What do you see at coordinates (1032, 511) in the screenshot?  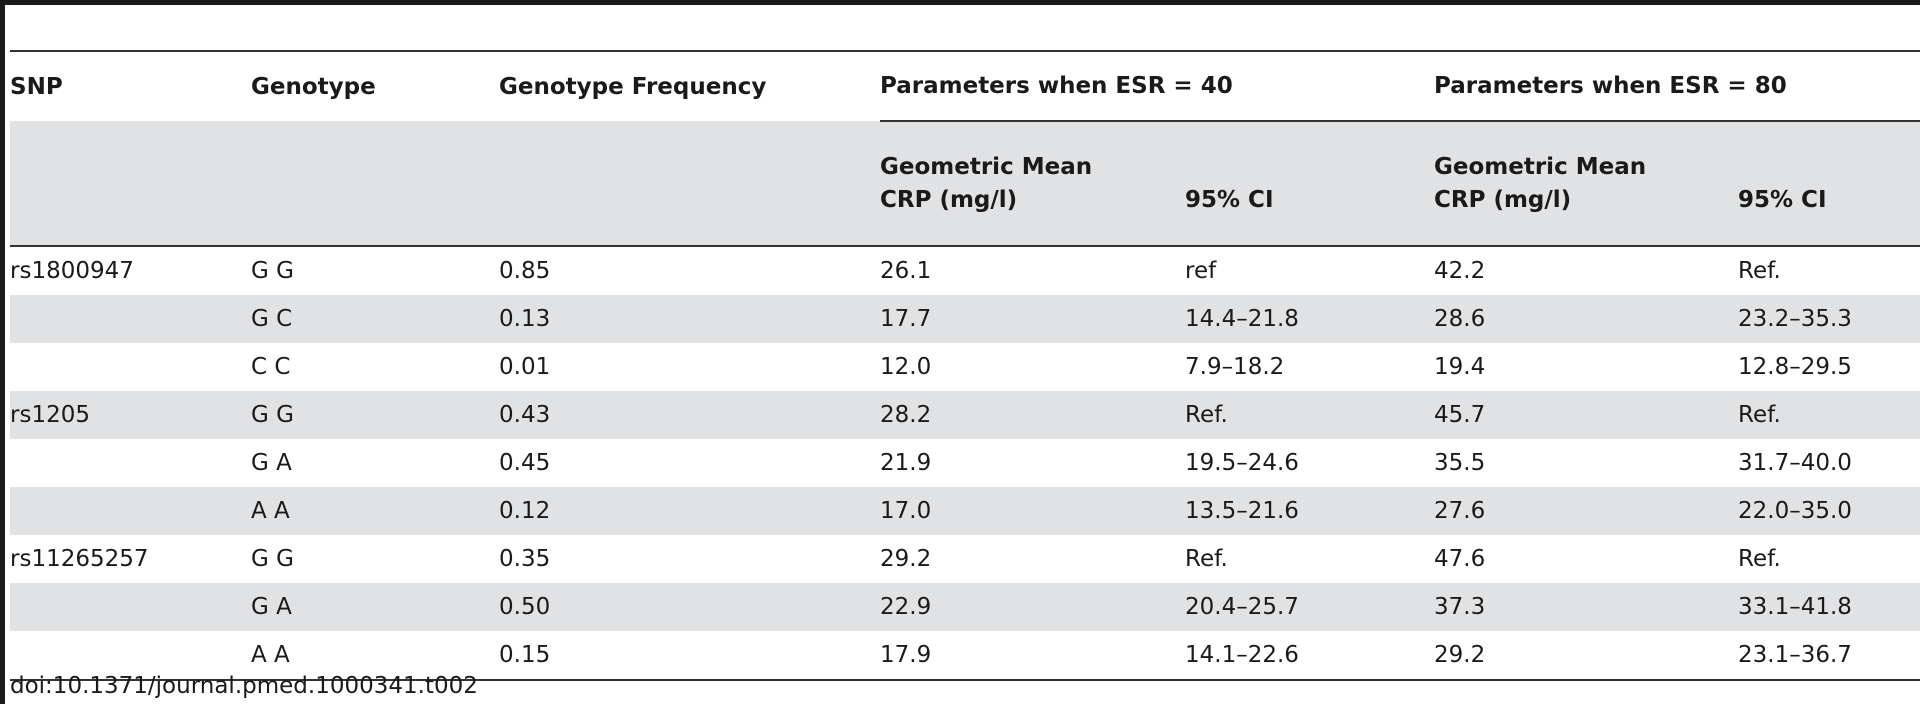 I see `cell-gm-esr40: 17.0` at bounding box center [1032, 511].